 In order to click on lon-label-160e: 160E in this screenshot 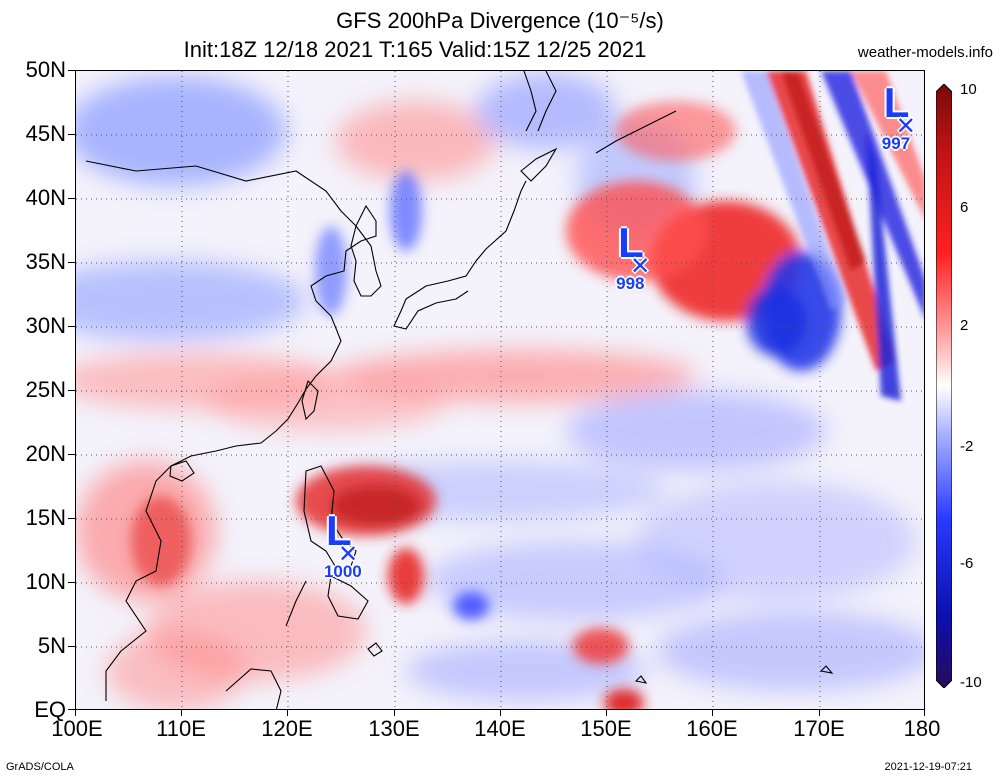, I will do `click(712, 728)`.